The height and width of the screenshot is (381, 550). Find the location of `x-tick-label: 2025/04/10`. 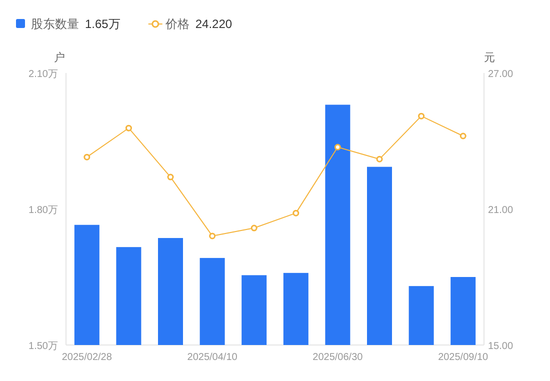

x-tick-label: 2025/04/10 is located at coordinates (212, 357).